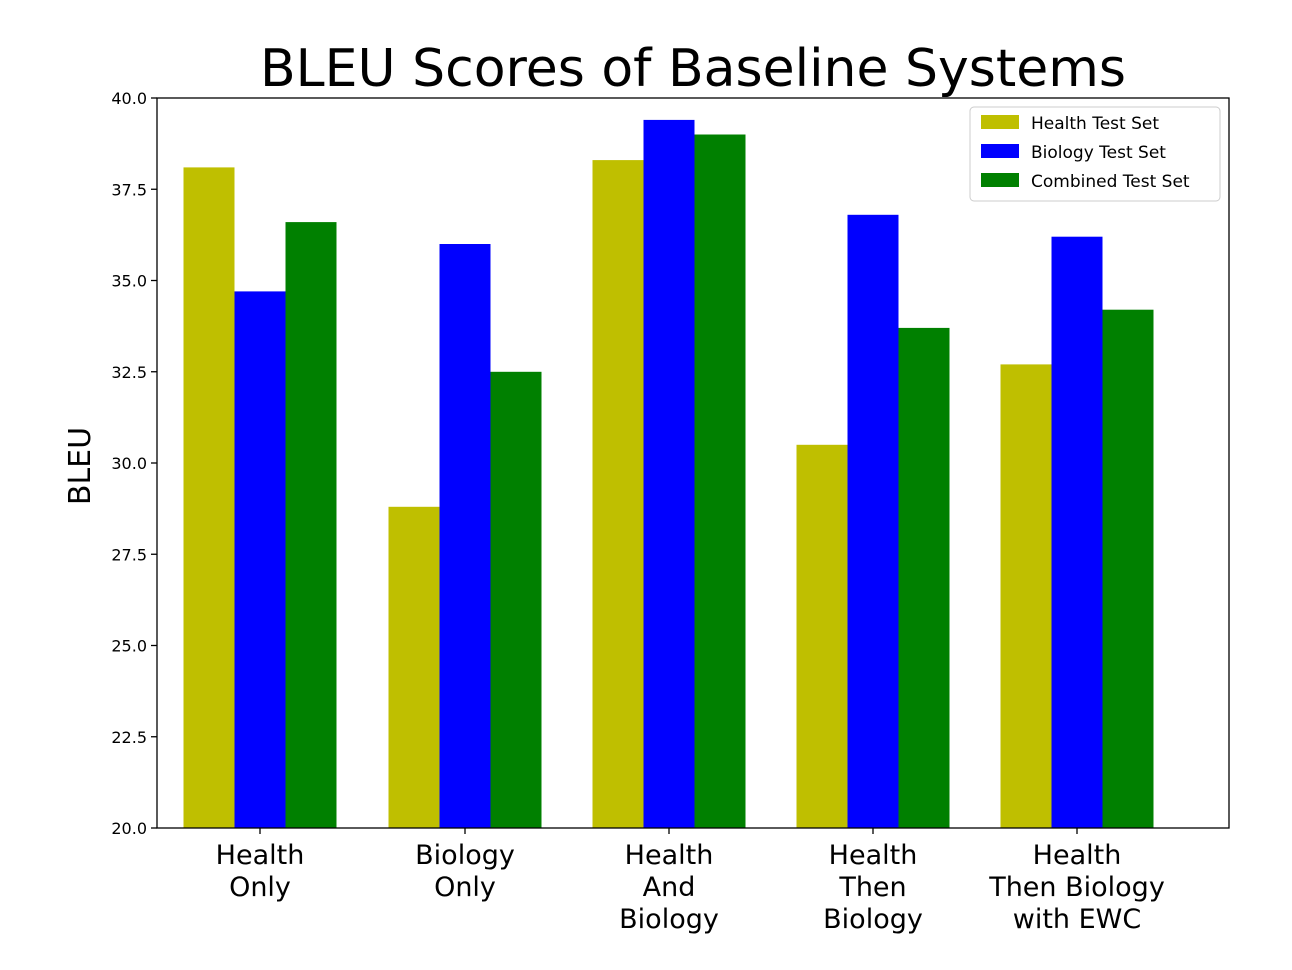  Describe the element at coordinates (129, 98) in the screenshot. I see `y-tick-label: 40.0` at that location.